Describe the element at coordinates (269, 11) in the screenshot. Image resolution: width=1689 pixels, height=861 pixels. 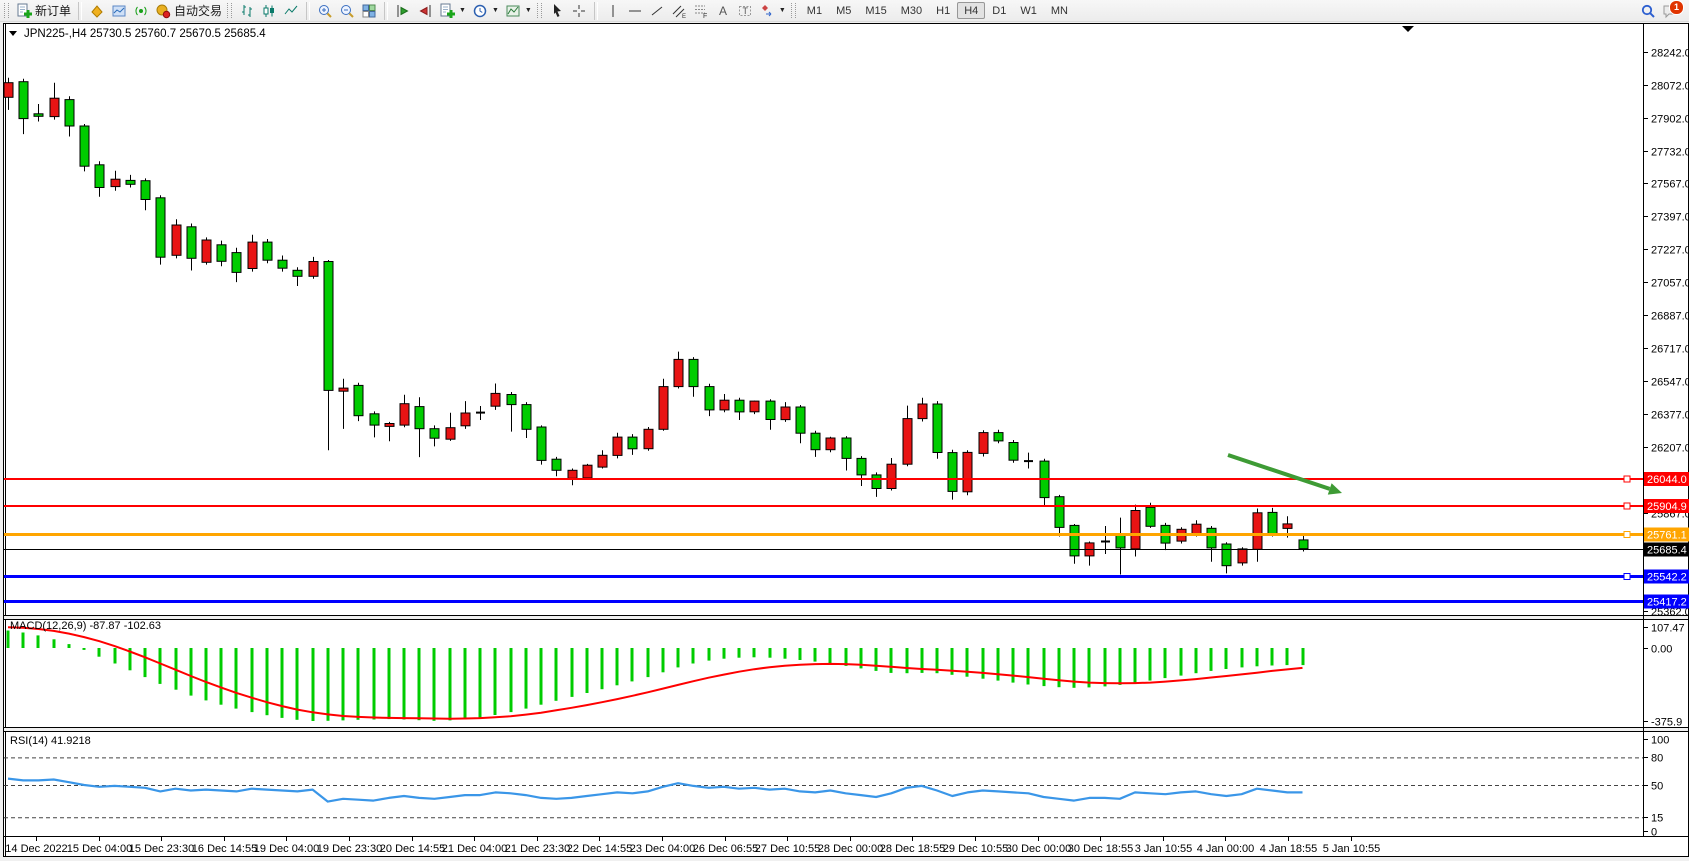
I see `candlestick-mode-button` at that location.